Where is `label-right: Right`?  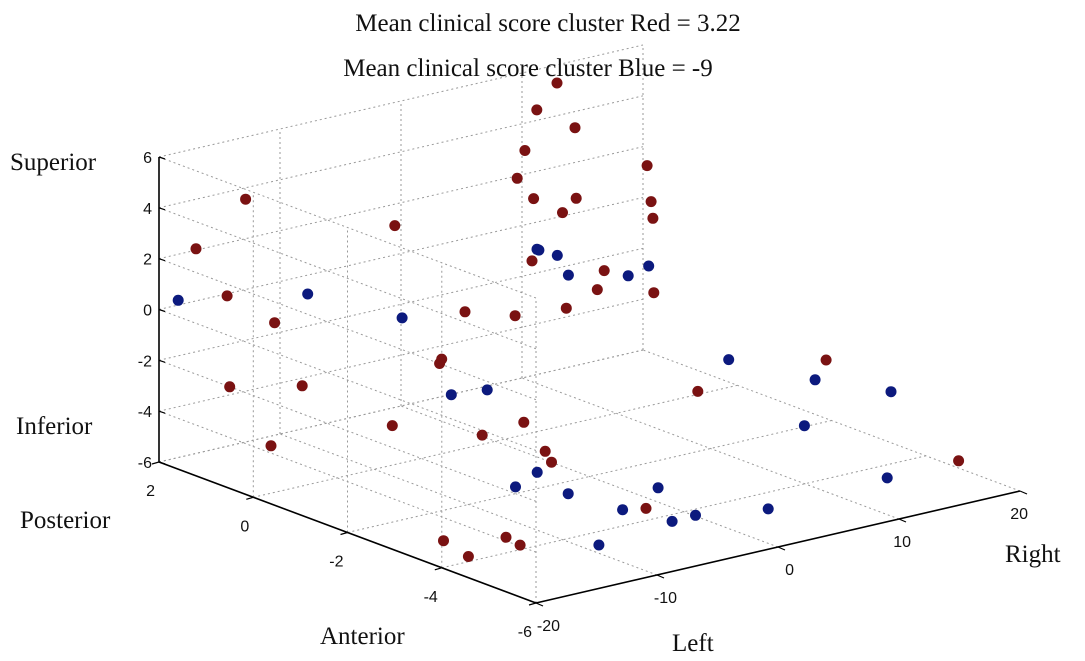
label-right: Right is located at coordinates (1033, 554).